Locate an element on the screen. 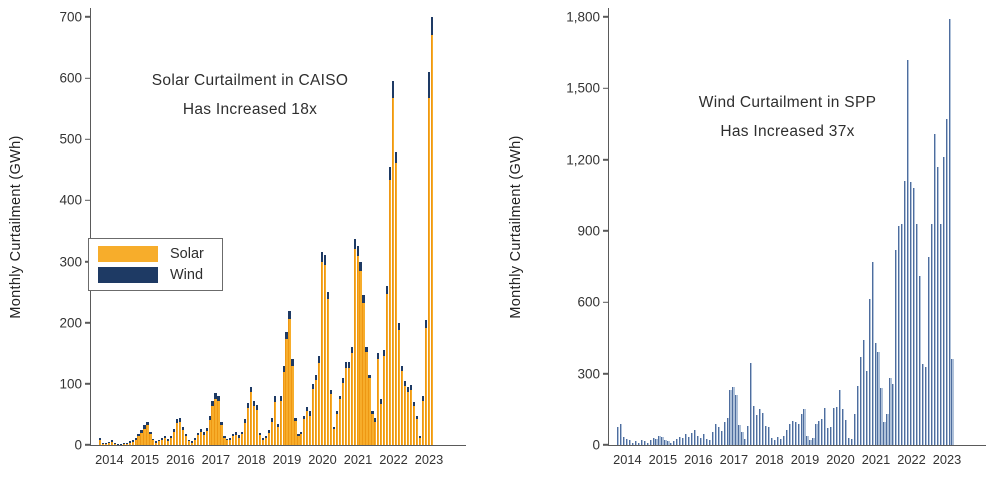 The width and height of the screenshot is (1000, 483). x-tick-label: 2023 is located at coordinates (947, 459).